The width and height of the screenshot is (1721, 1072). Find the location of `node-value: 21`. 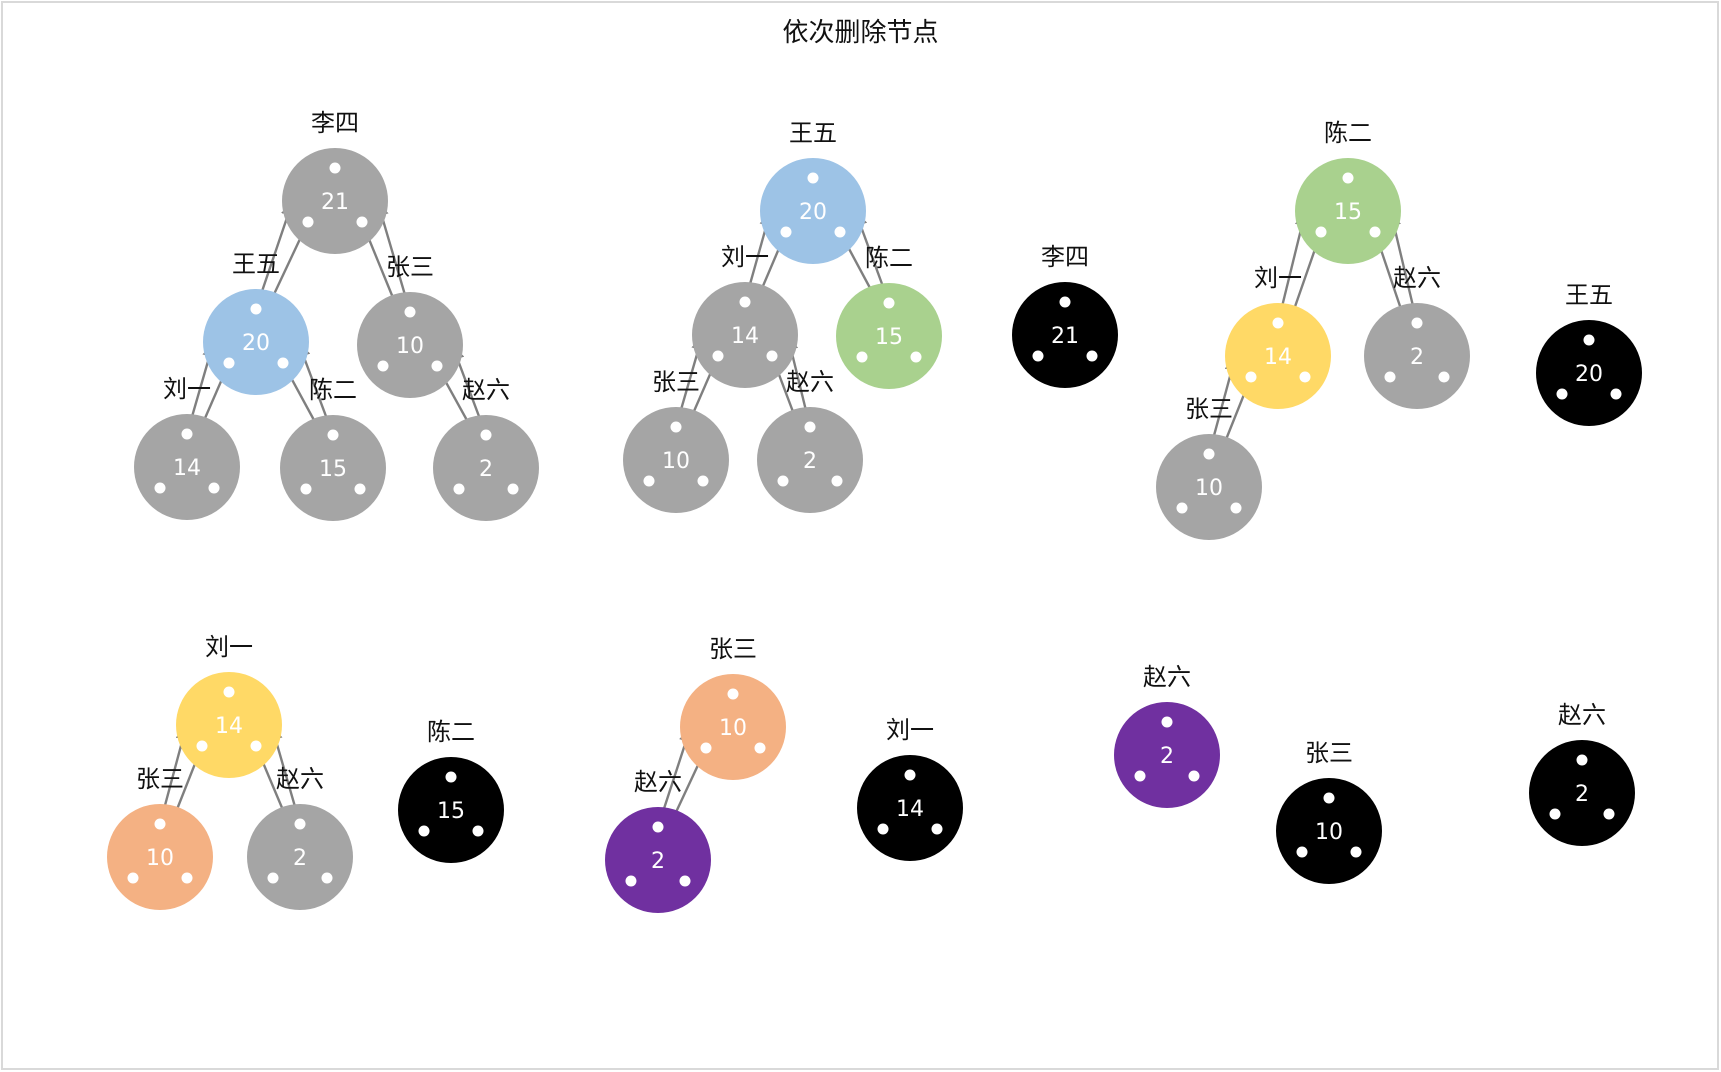

node-value: 21 is located at coordinates (335, 202).